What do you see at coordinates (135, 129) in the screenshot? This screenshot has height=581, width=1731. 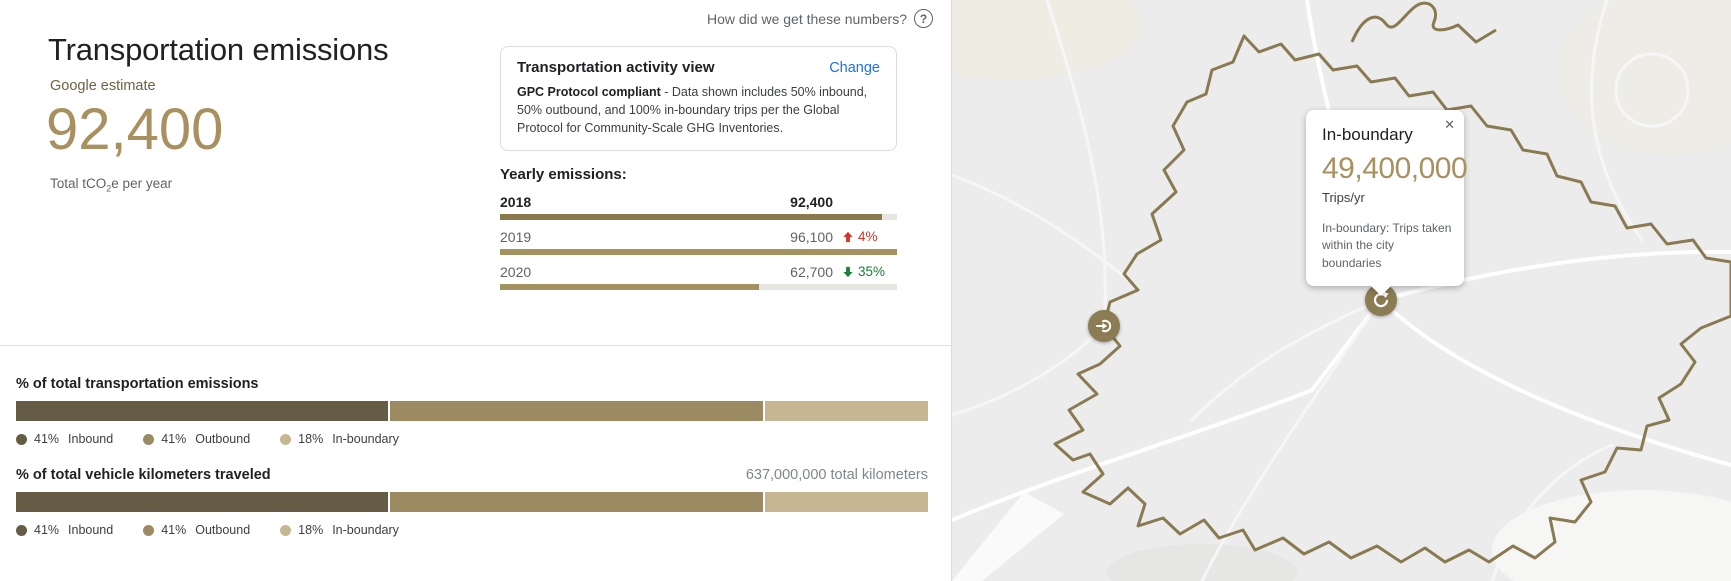 I see `total-emissions-value: 92,400` at bounding box center [135, 129].